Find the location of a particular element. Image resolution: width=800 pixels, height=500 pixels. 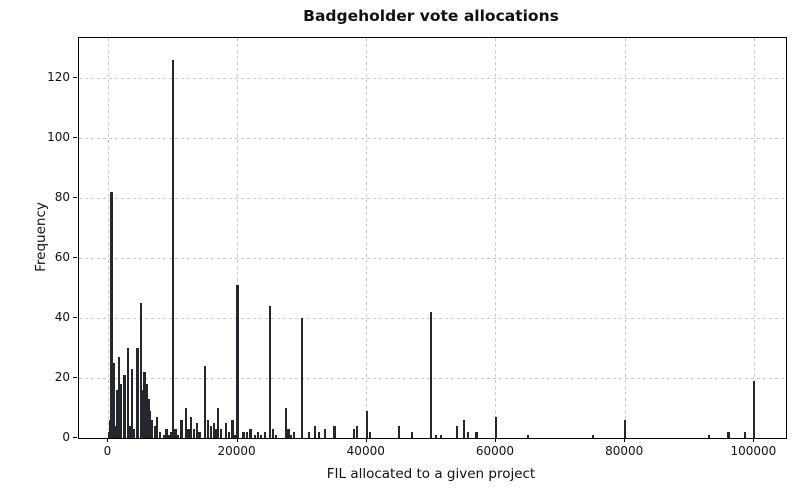

y-tick-label: 100 is located at coordinates (58, 137).